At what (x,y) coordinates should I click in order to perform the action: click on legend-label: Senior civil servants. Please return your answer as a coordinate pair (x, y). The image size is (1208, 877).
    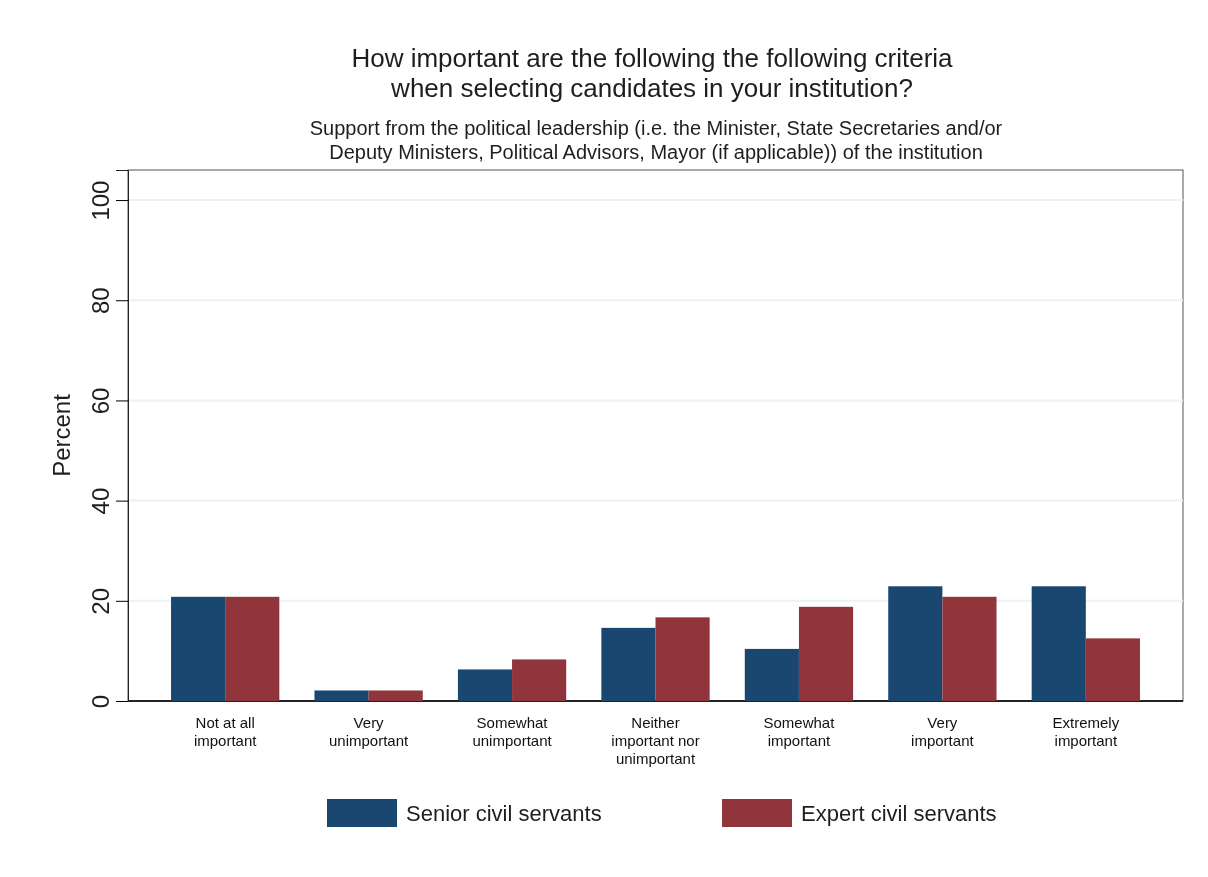
    Looking at the image, I should click on (504, 813).